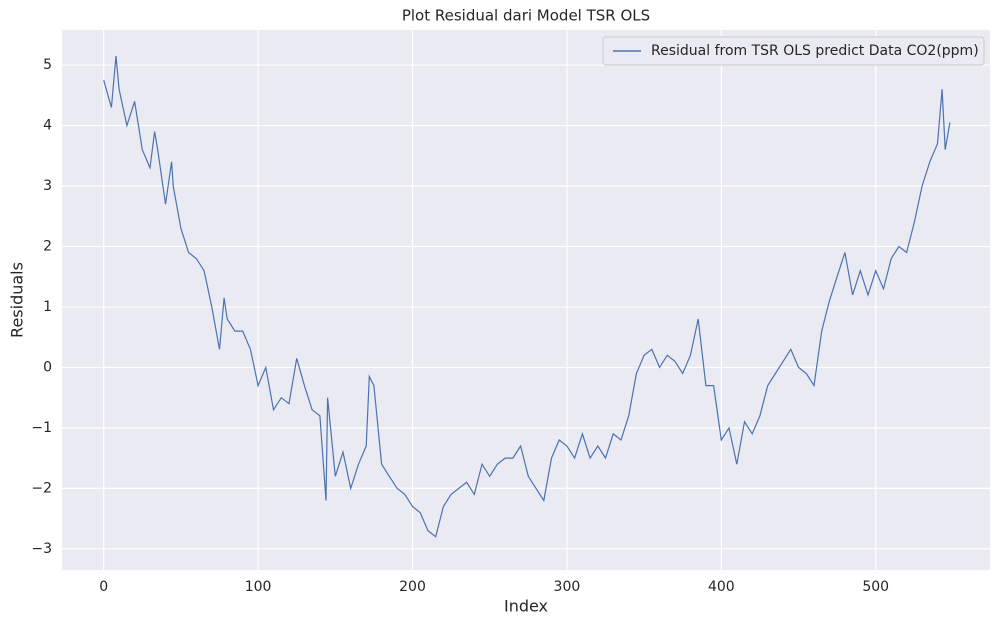 This screenshot has width=1001, height=631. What do you see at coordinates (47, 307) in the screenshot?
I see `y-tick-label: 1` at bounding box center [47, 307].